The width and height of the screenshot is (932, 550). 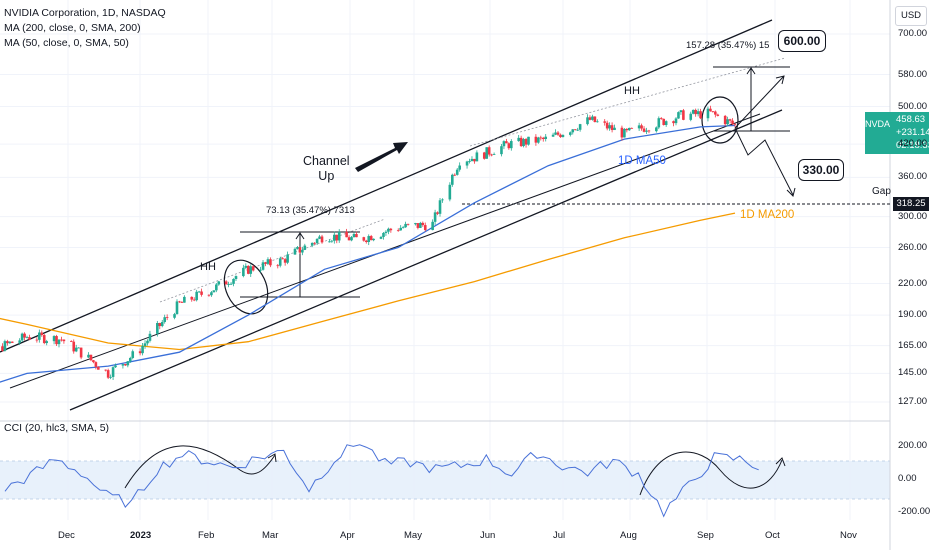 I want to click on legend-ma50: MA (50, close, 0, SMA, 50), so click(x=66, y=43).